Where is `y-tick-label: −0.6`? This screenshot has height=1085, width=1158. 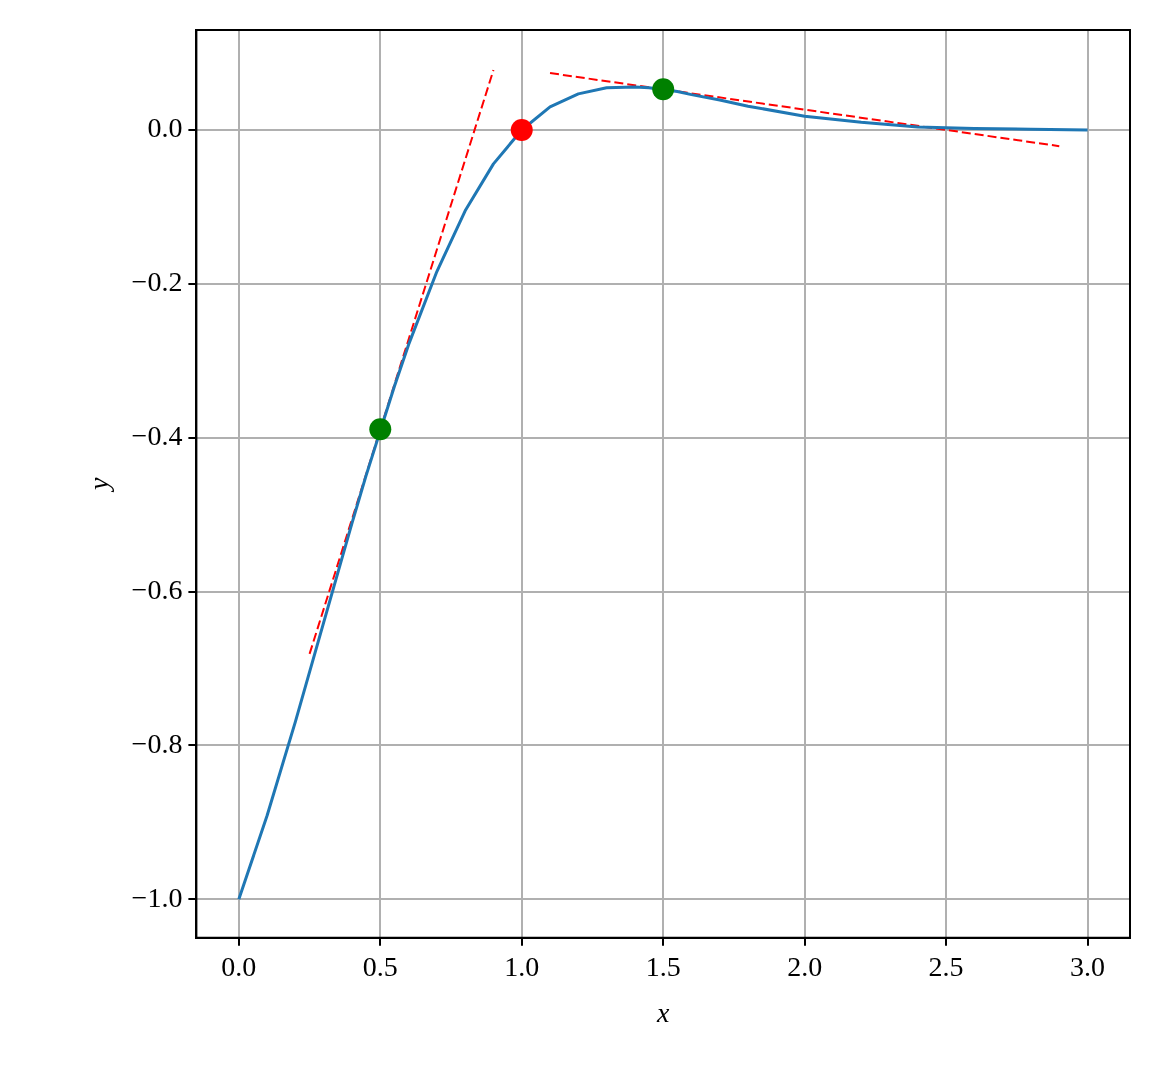 y-tick-label: −0.6 is located at coordinates (157, 589).